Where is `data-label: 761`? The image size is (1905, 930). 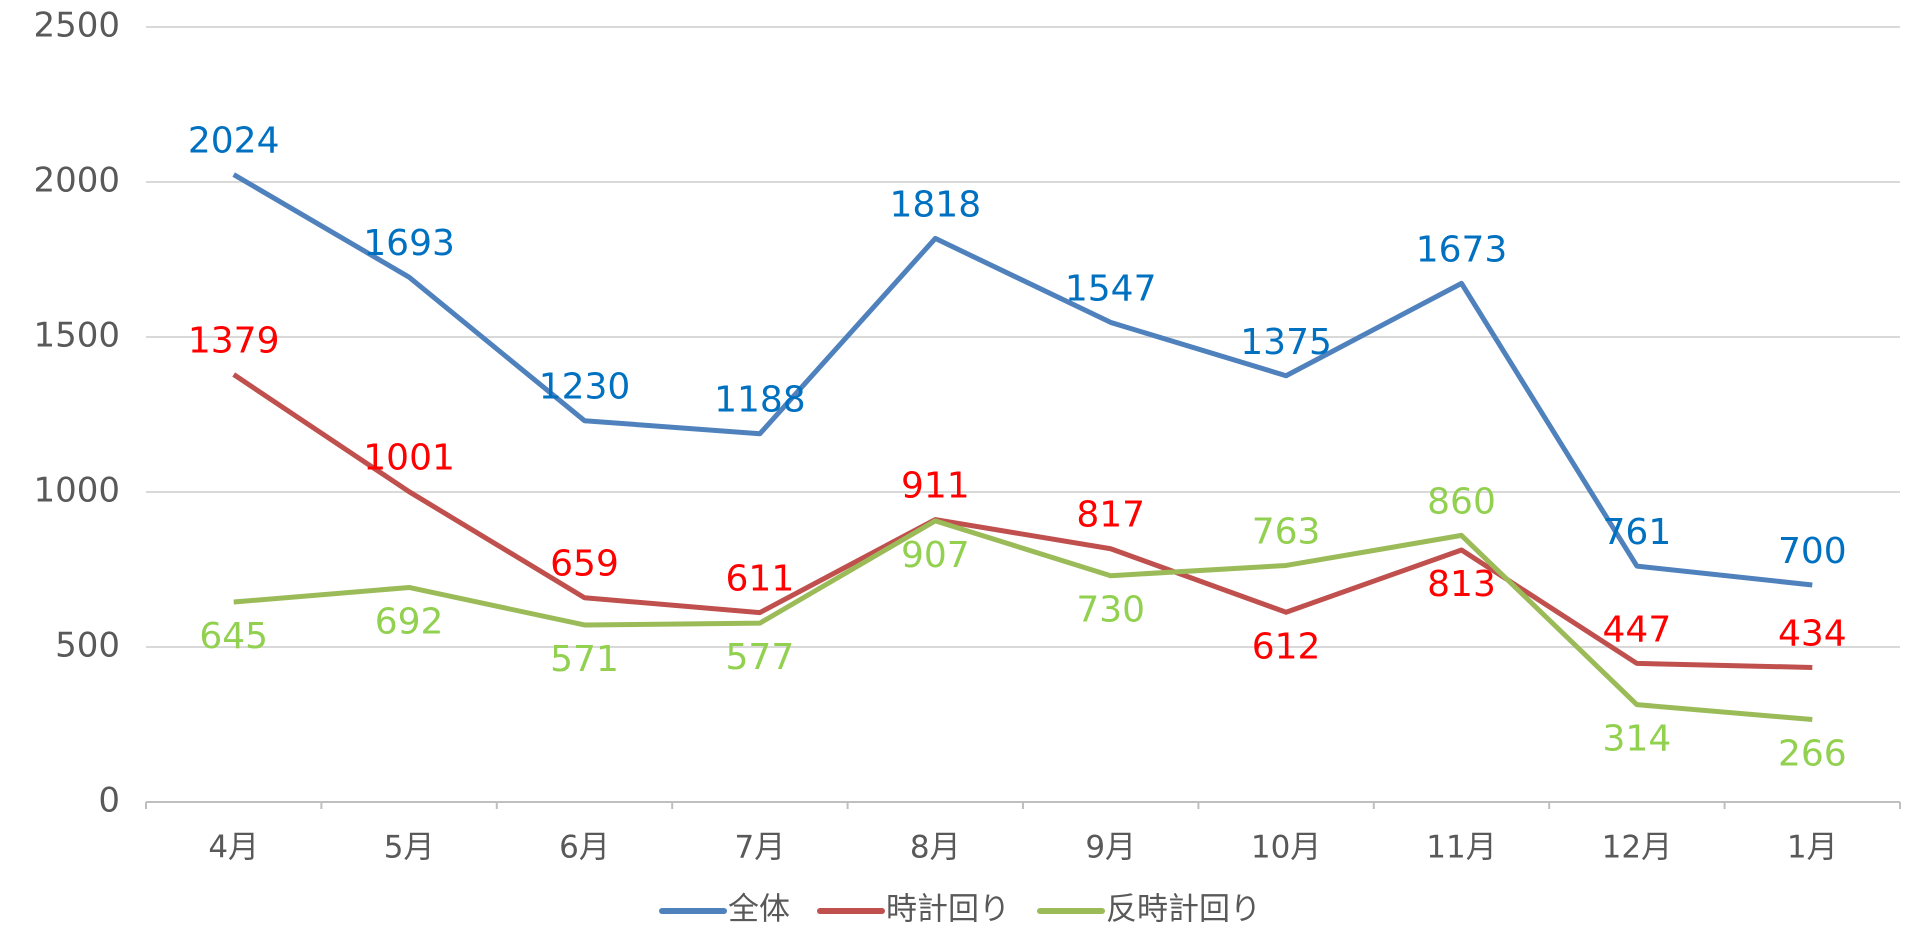
data-label: 761 is located at coordinates (1637, 532).